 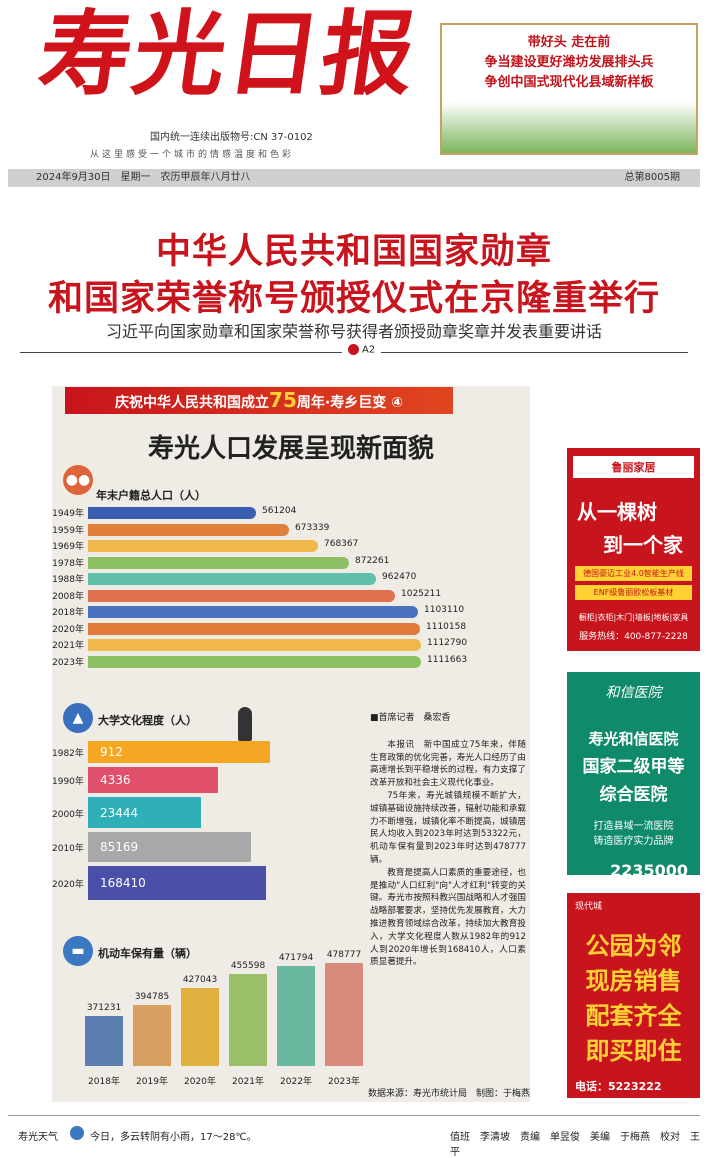 I want to click on population-year-label: 2021年, so click(x=68, y=646).